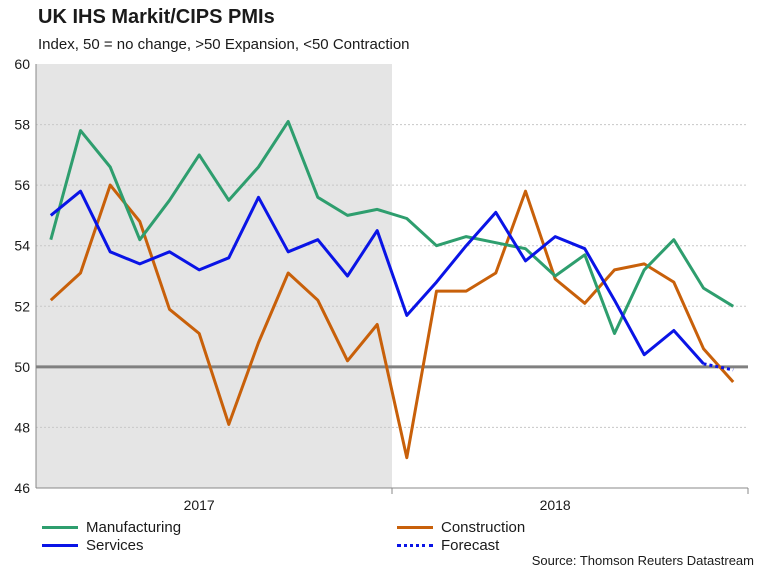  What do you see at coordinates (483, 527) in the screenshot?
I see `legend-label-construction: Construction` at bounding box center [483, 527].